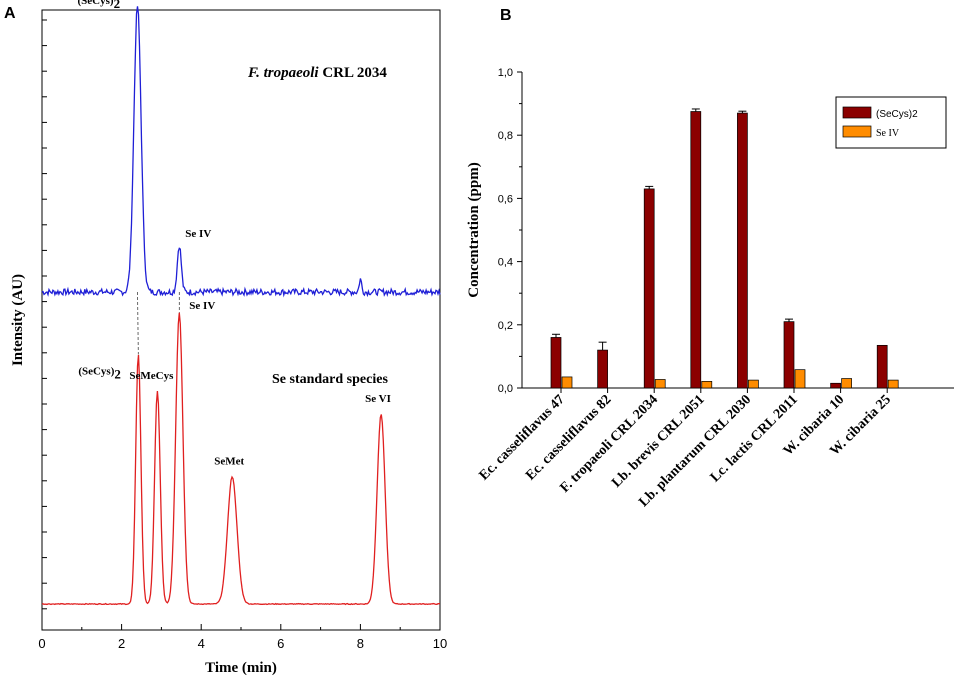 This screenshot has width=957, height=695. What do you see at coordinates (360, 643) in the screenshot?
I see `x-tick-label: 8` at bounding box center [360, 643].